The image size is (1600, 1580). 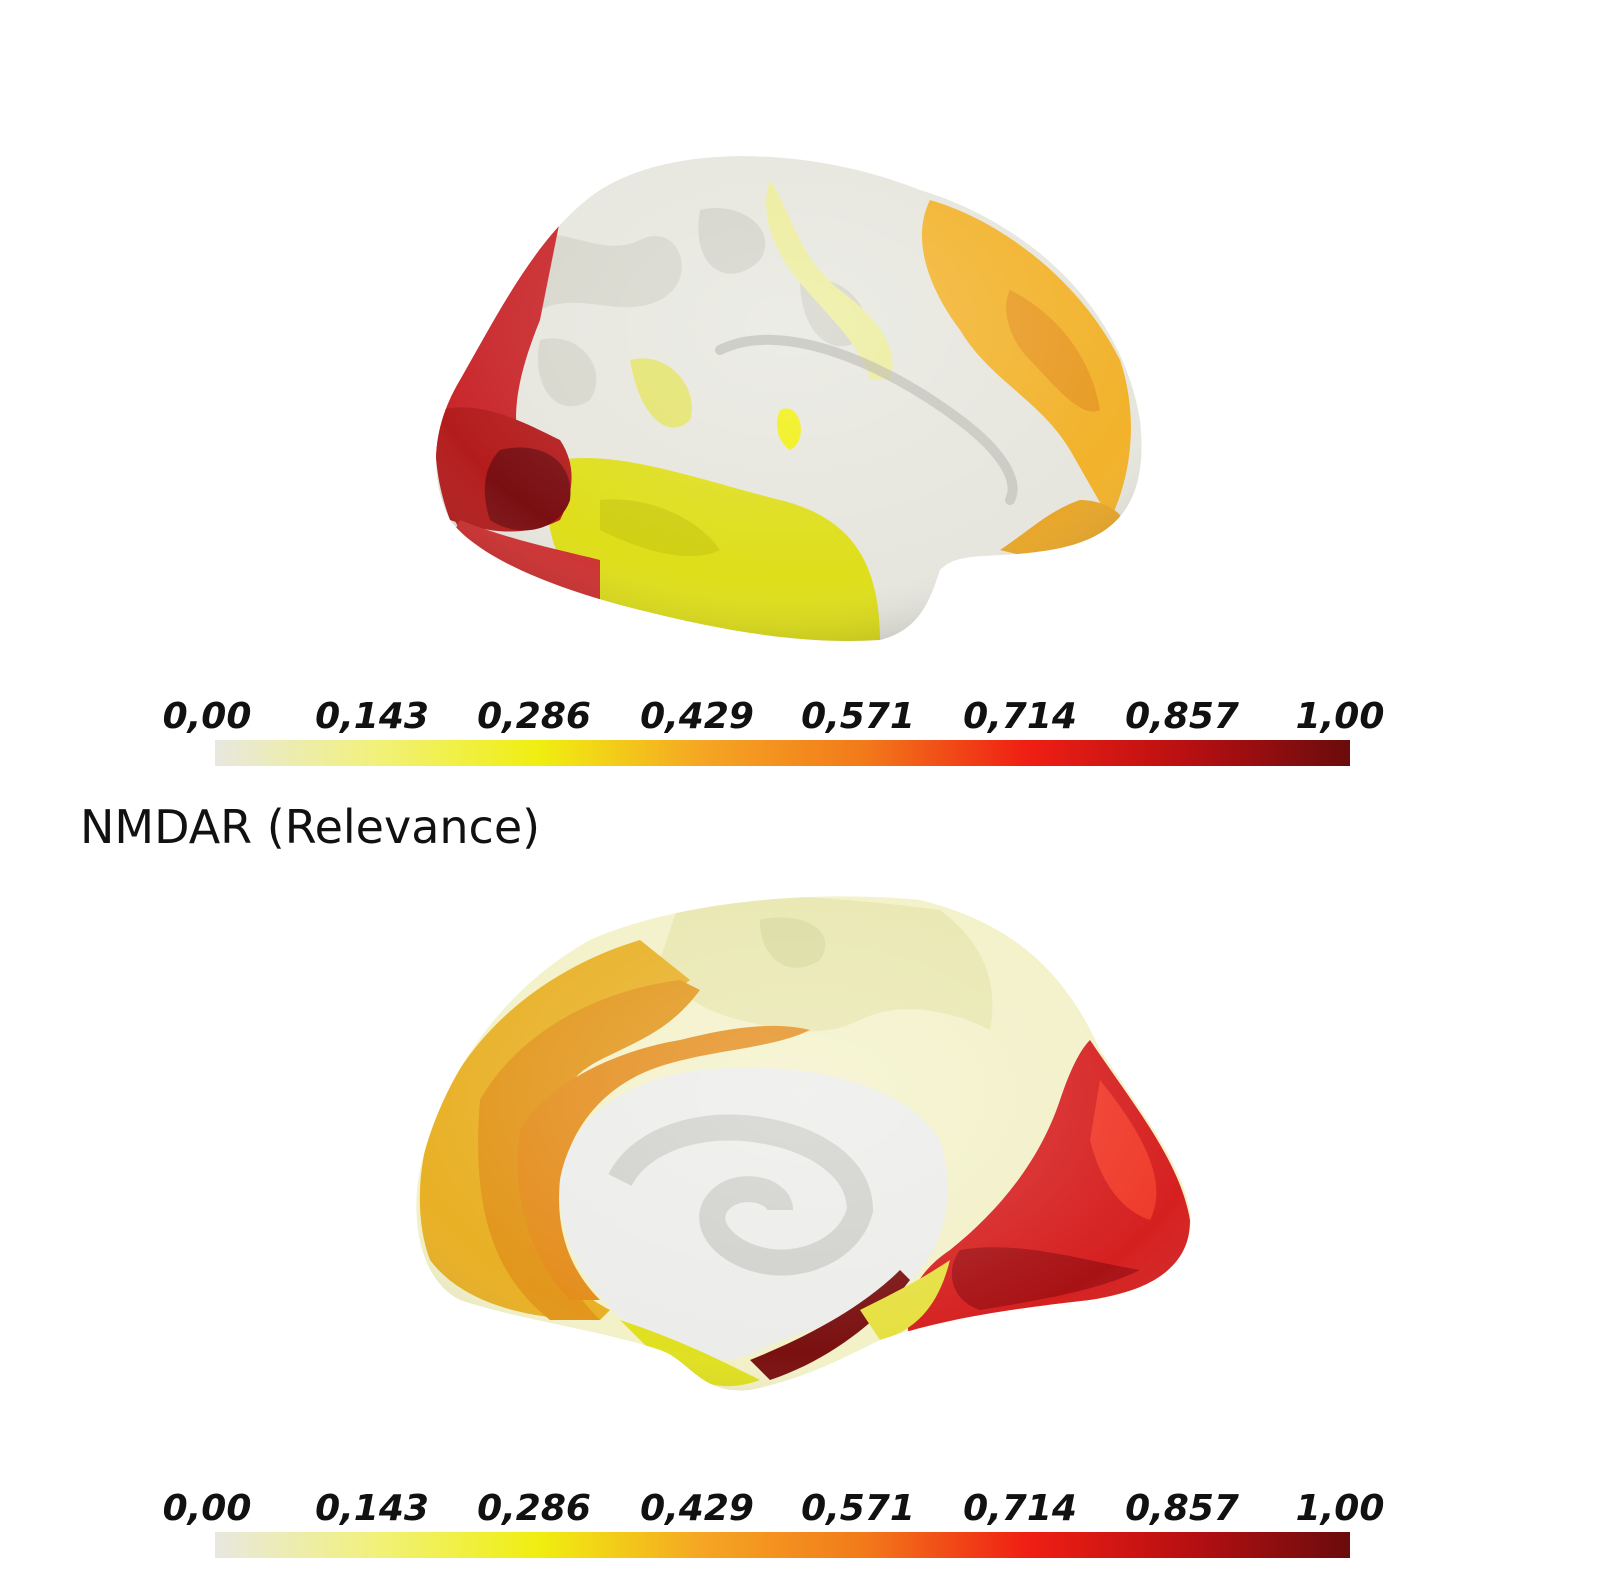 I want to click on figure-title: NMDAR (Relevance), so click(x=310, y=827).